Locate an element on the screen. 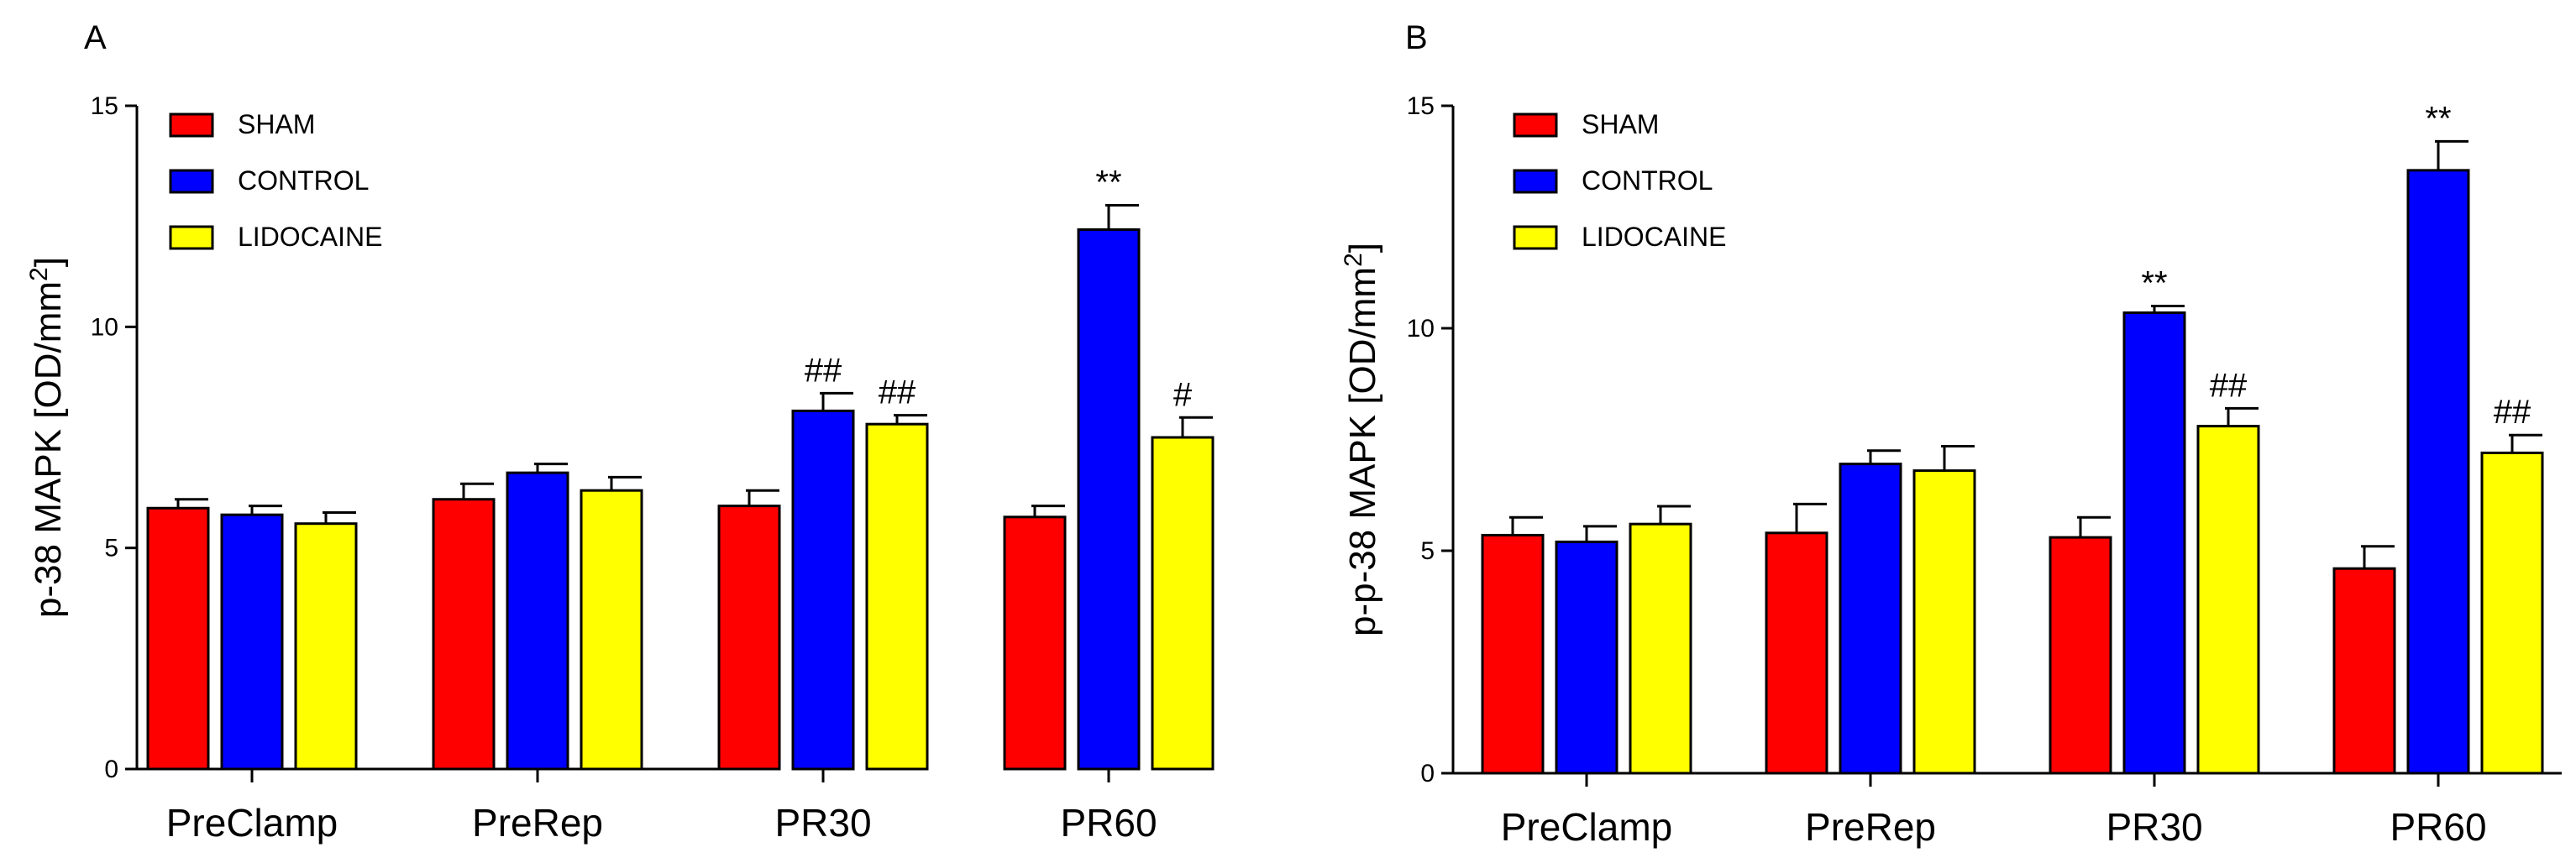 This screenshot has width=2576, height=858. panel-label: A is located at coordinates (95, 37).